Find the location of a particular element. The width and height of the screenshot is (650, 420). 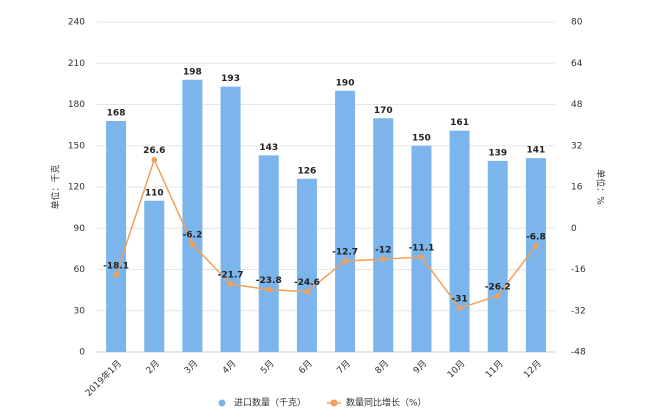

bar-value-label: 150 is located at coordinates (421, 138).